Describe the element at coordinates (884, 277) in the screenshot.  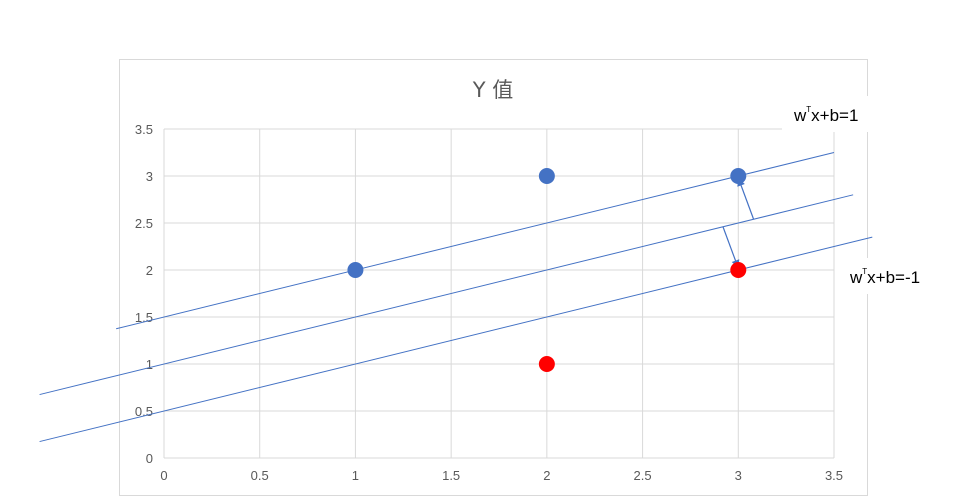
I see `annotation-lower-label: wTx+b=-1` at that location.